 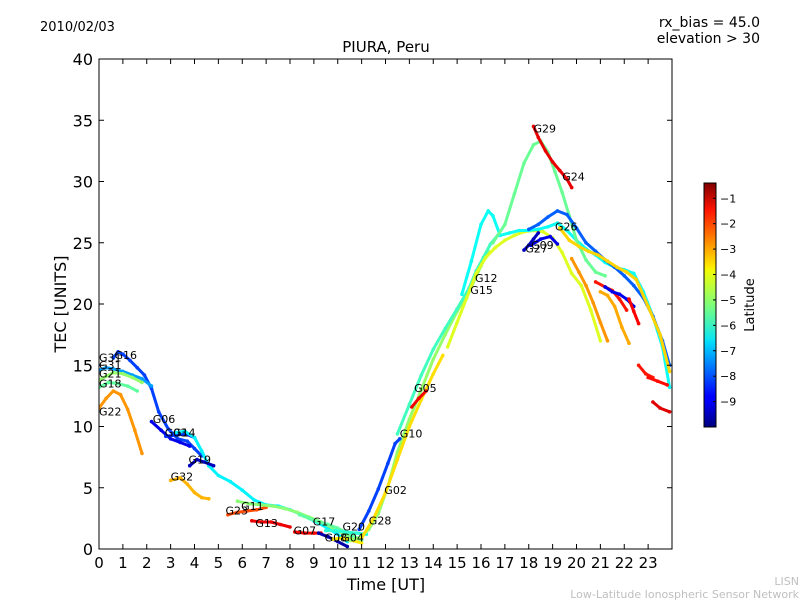 I want to click on y-tick-label: 25, so click(x=83, y=243).